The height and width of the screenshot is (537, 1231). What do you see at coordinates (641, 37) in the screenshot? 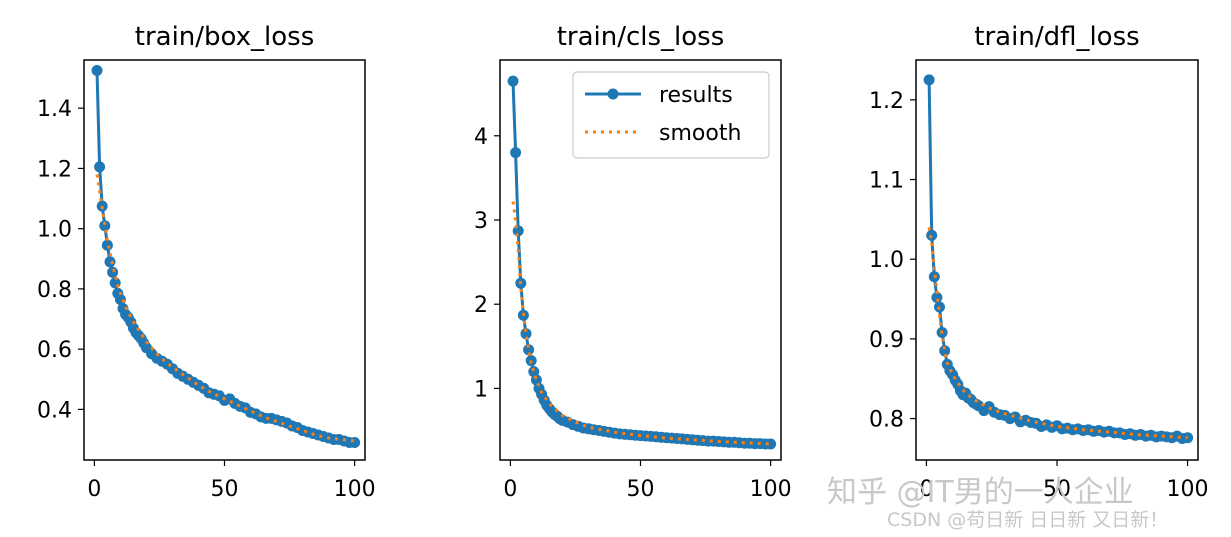
I see `chart-title: train/cls_loss` at bounding box center [641, 37].